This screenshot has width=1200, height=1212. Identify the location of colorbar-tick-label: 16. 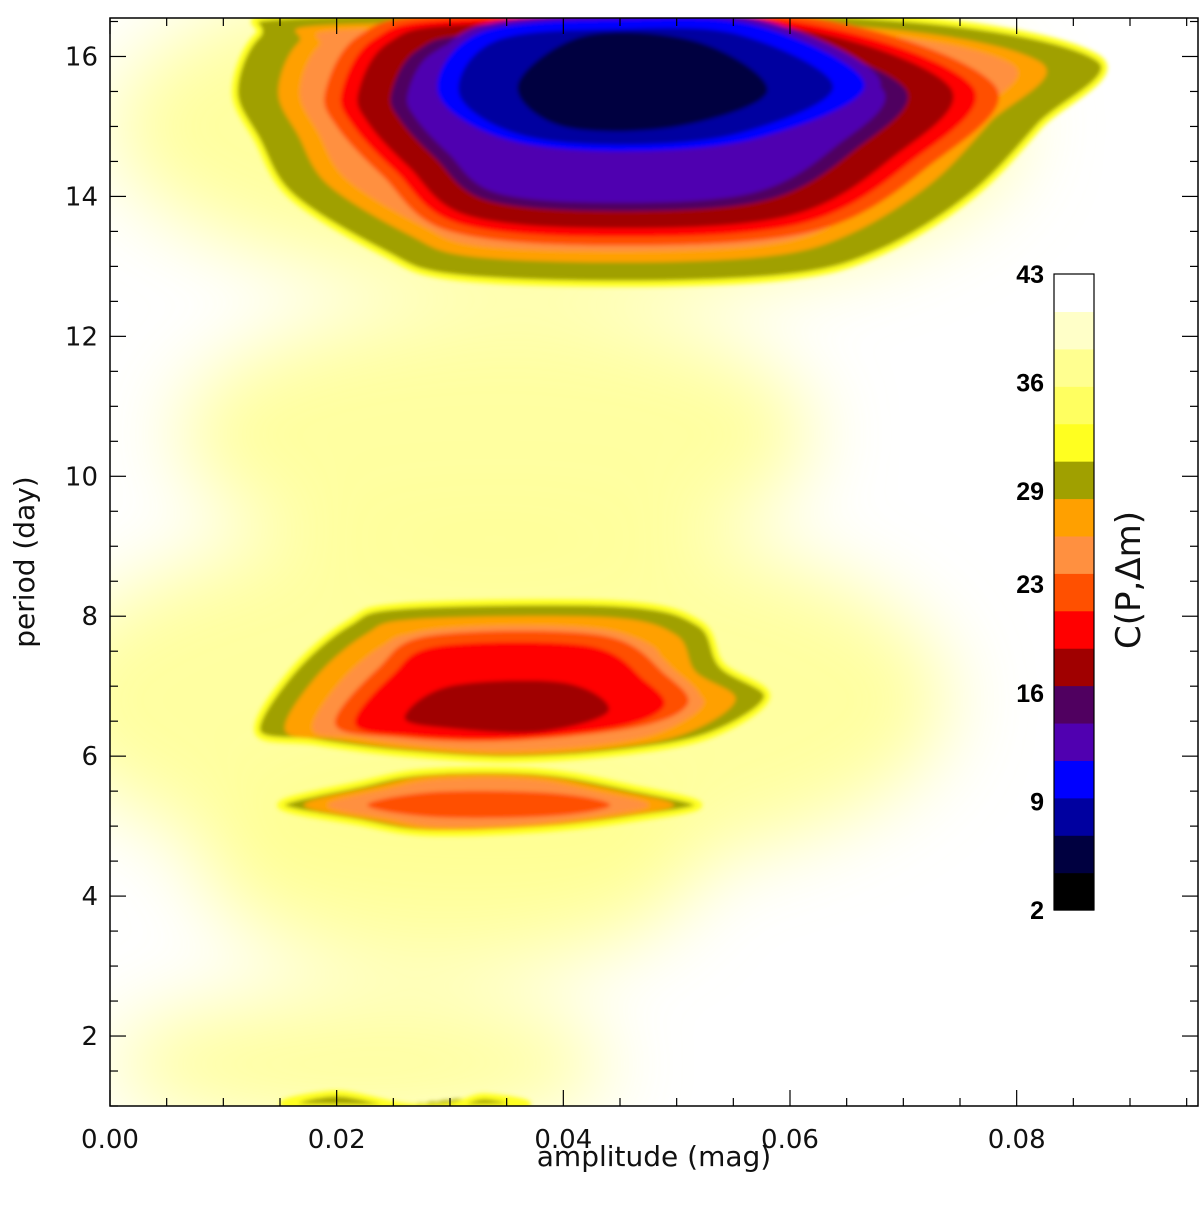
(1030, 694).